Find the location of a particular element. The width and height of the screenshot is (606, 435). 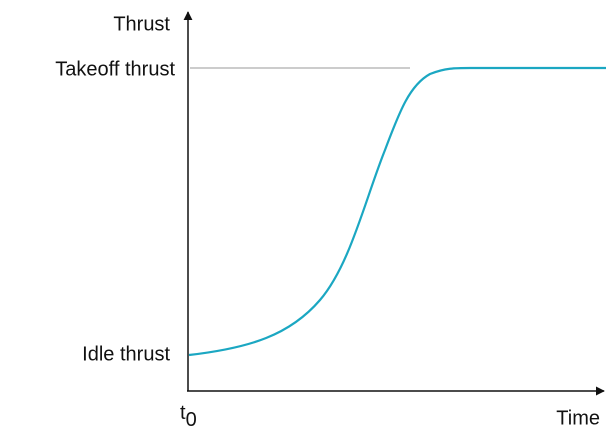

y-axis-label: Thrust is located at coordinates (141, 24).